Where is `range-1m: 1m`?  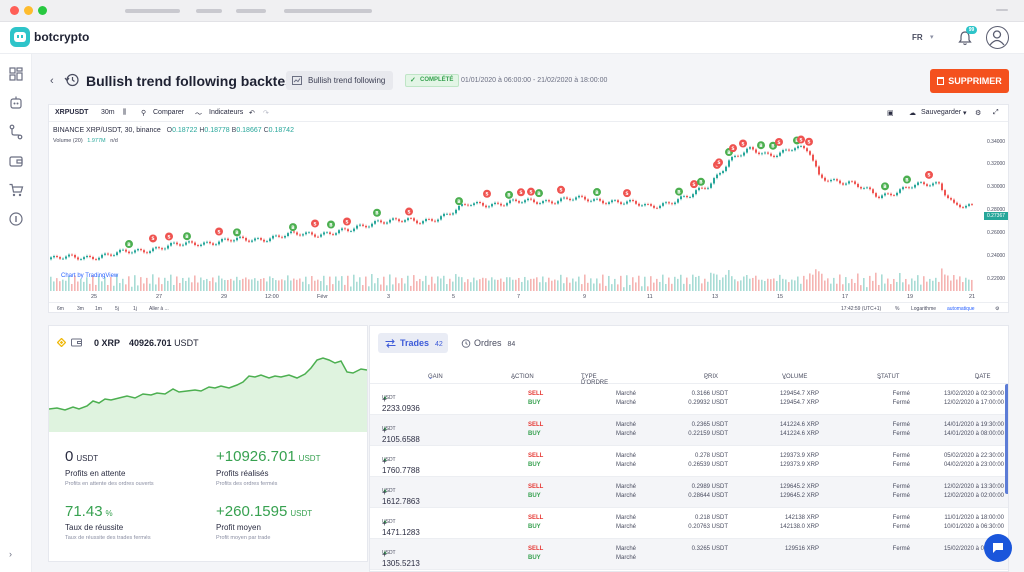 range-1m: 1m is located at coordinates (98, 309).